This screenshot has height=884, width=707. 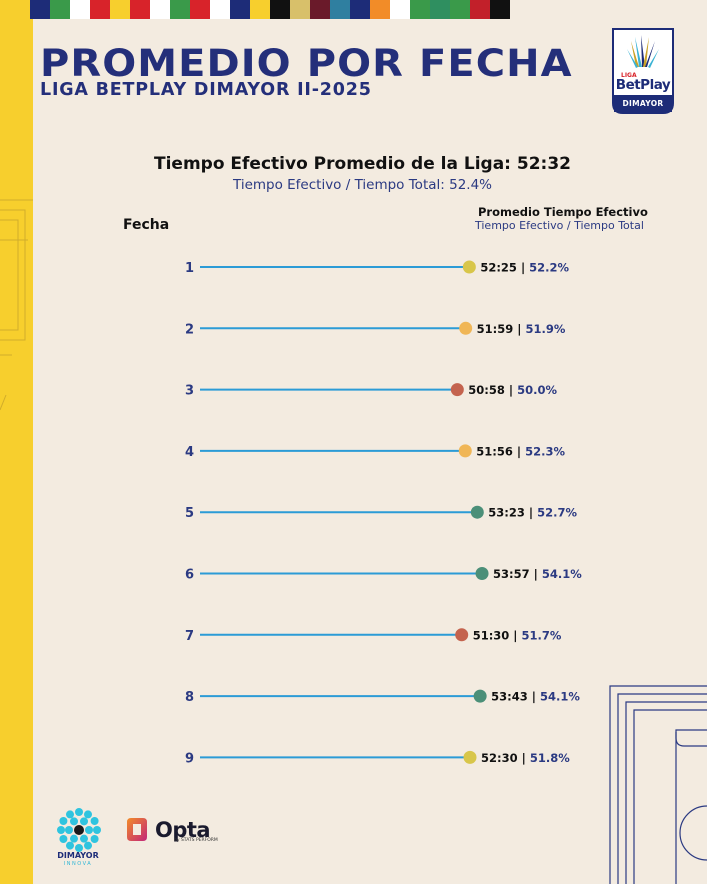 What do you see at coordinates (189, 268) in the screenshot?
I see `fecha-label: 1` at bounding box center [189, 268].